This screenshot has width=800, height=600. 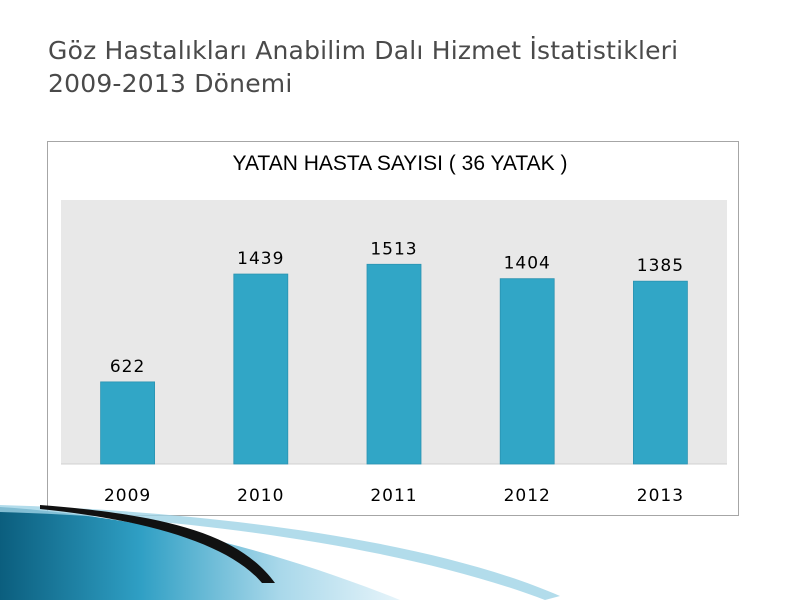 I want to click on data-label-2011: 1513, so click(x=393, y=249).